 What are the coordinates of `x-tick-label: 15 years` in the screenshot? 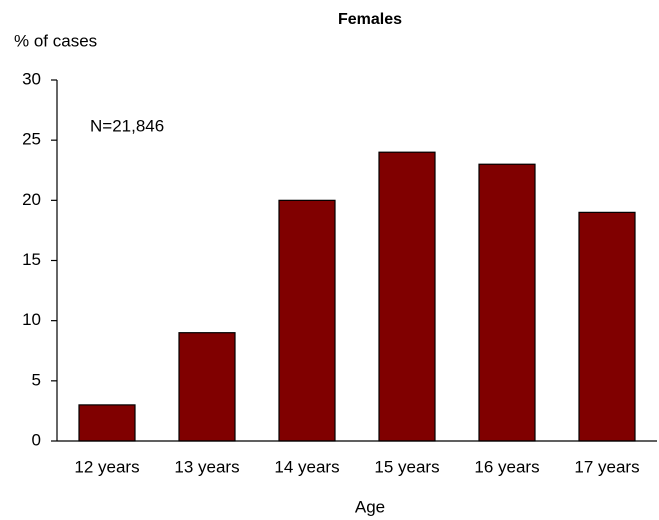 It's located at (406, 466).